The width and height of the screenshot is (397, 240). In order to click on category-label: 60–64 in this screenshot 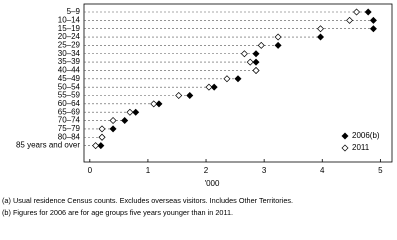, I will do `click(69, 103)`.